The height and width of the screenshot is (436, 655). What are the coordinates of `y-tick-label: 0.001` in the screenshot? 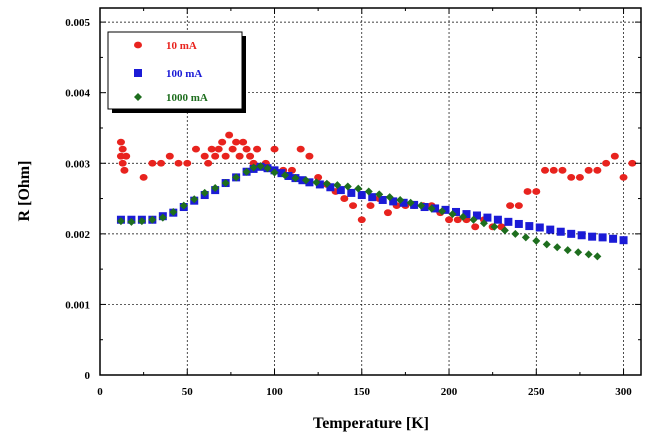 It's located at (77, 305).